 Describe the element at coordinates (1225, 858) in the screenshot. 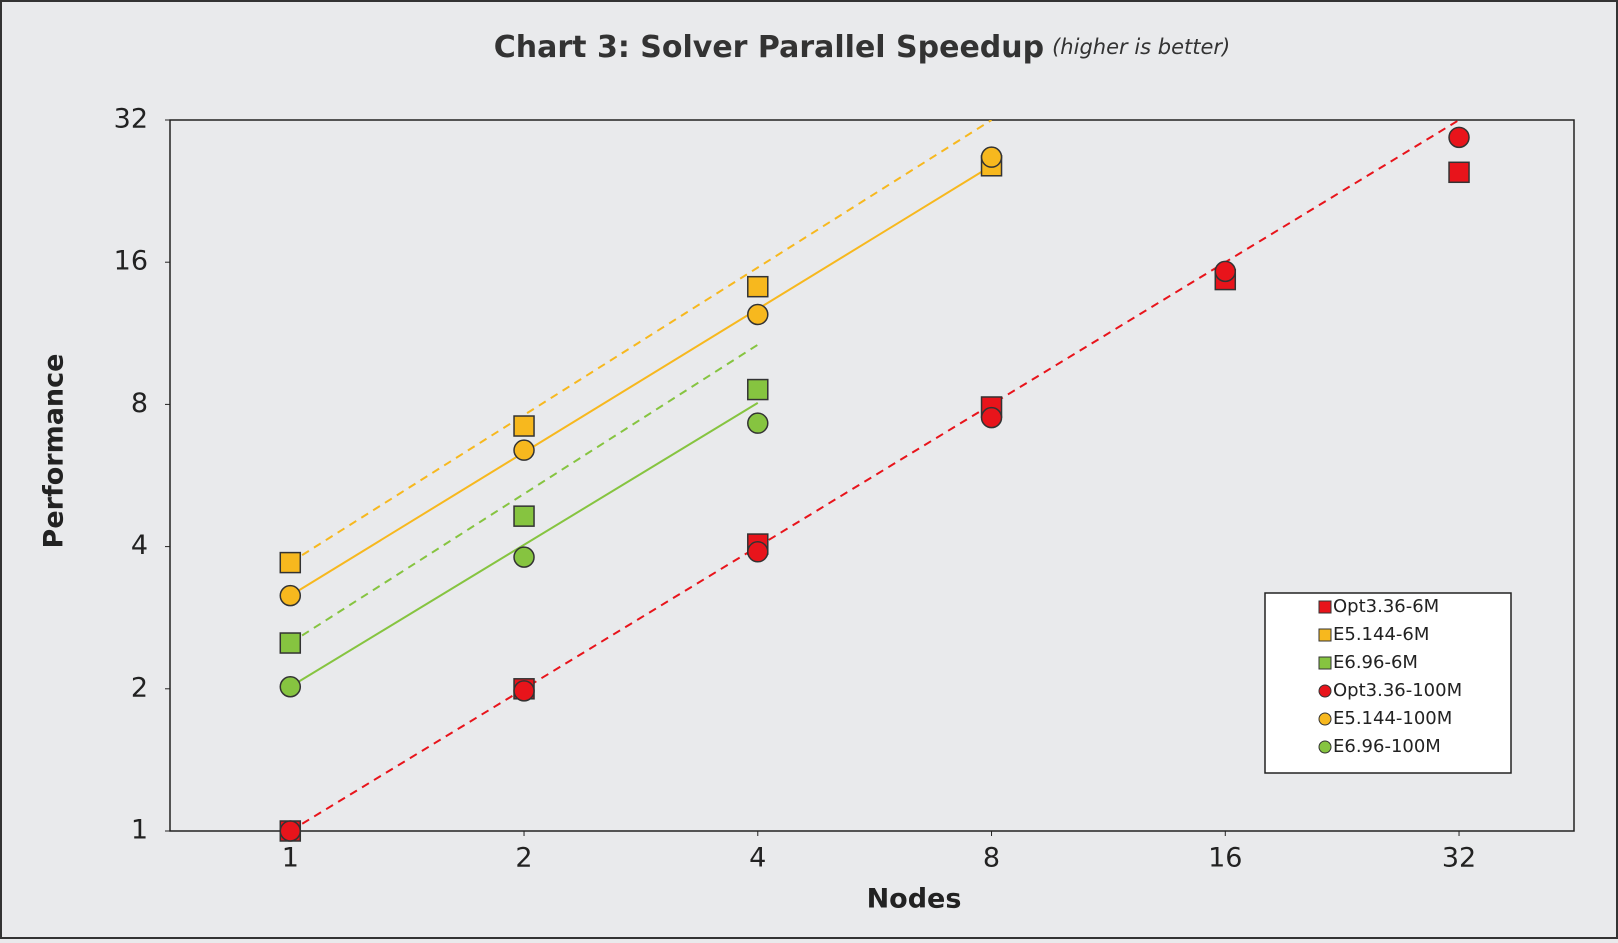

I see `x-tick-label: 16` at that location.